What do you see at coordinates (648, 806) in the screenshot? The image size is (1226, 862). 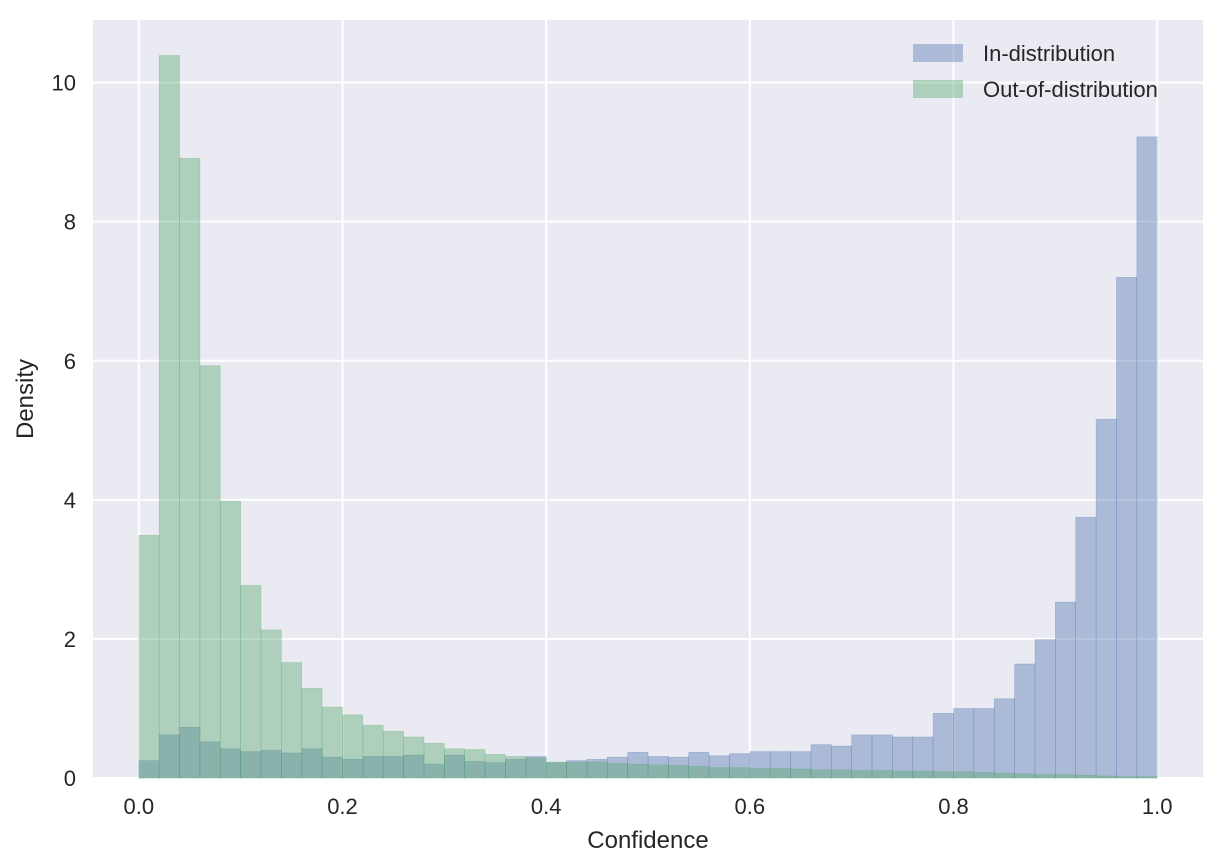 I see `x-axis-ticks: 0.0 0.2 0.4 0.6 0.8 1.0` at bounding box center [648, 806].